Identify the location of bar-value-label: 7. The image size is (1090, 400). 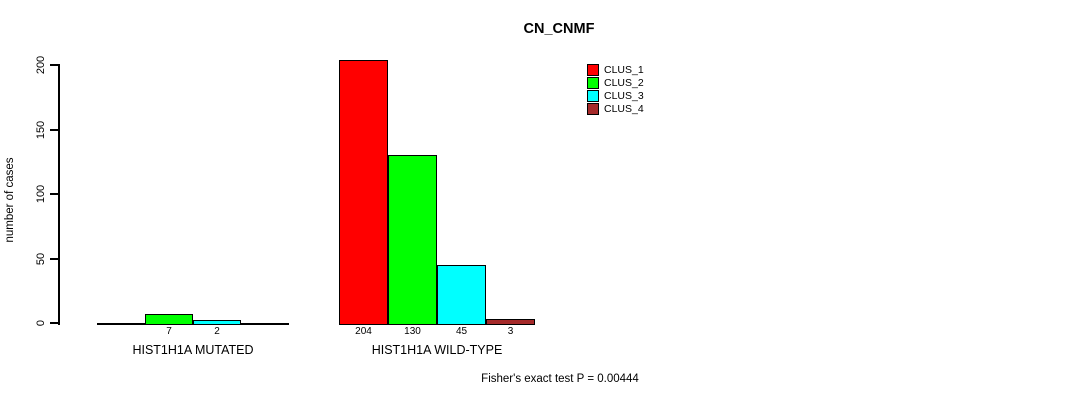
(169, 331).